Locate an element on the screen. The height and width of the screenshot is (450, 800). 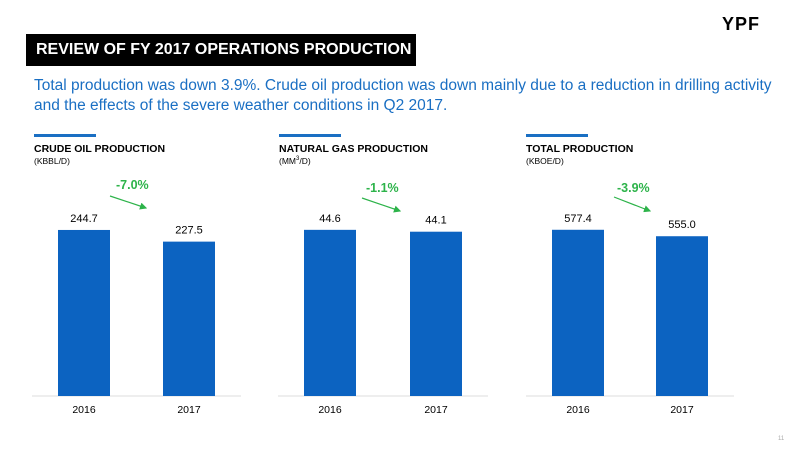
crude-oil-bar-2016 is located at coordinates (84, 312).